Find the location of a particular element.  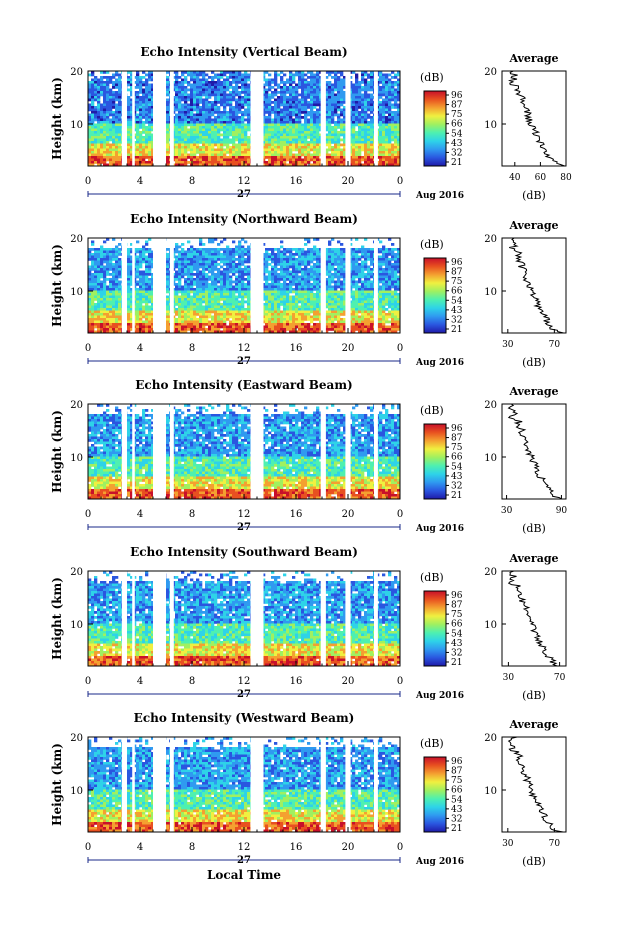

colorbar-tick-label: 75 is located at coordinates (457, 115).